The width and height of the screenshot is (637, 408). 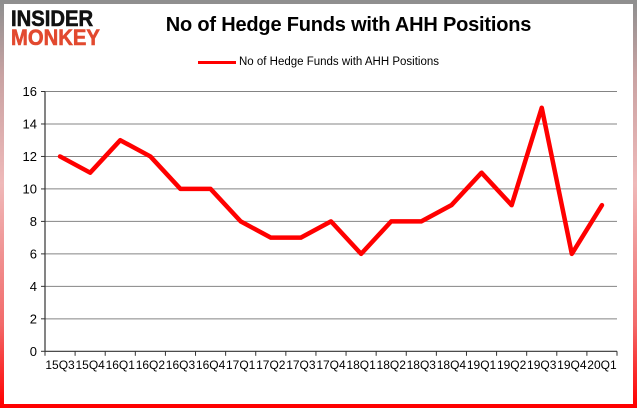 I want to click on svg-text: 17Q2, so click(x=271, y=365).